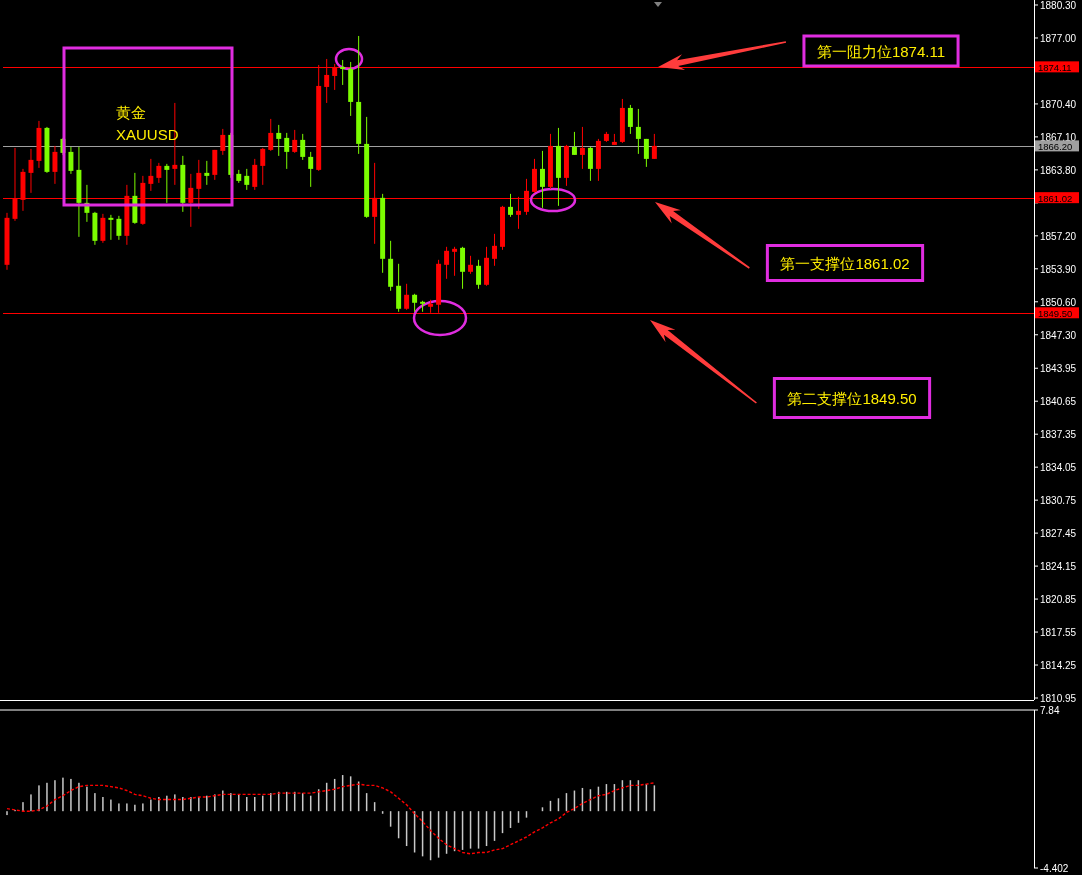 This screenshot has height=875, width=1082. Describe the element at coordinates (881, 51) in the screenshot. I see `annotation: 第一阻力位1874.11` at that location.